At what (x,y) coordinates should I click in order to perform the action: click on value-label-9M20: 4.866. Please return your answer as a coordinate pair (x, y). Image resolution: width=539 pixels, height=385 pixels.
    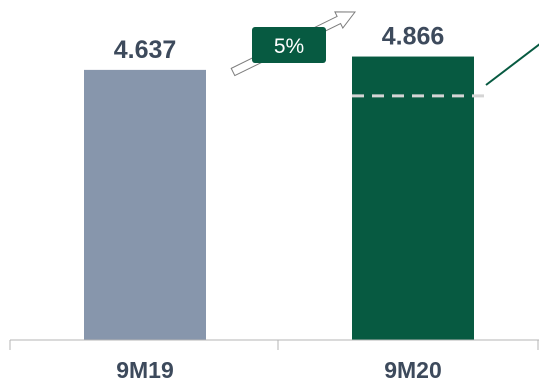
    Looking at the image, I should click on (413, 37).